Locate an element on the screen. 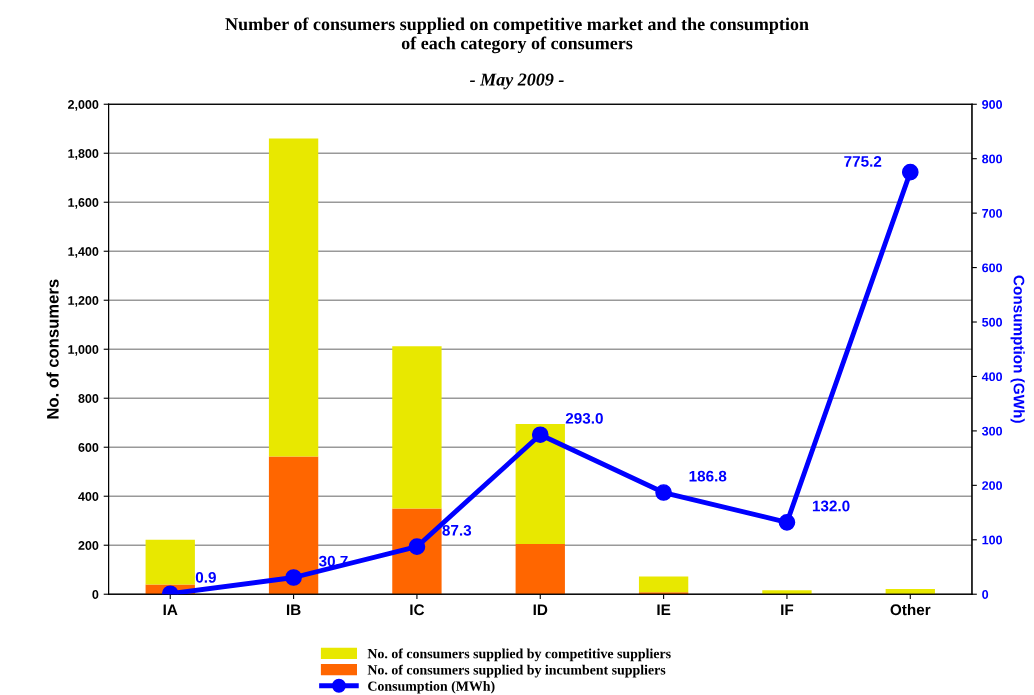 The image size is (1034, 695). chart-subtitle: - May 2009 - is located at coordinates (516, 81).